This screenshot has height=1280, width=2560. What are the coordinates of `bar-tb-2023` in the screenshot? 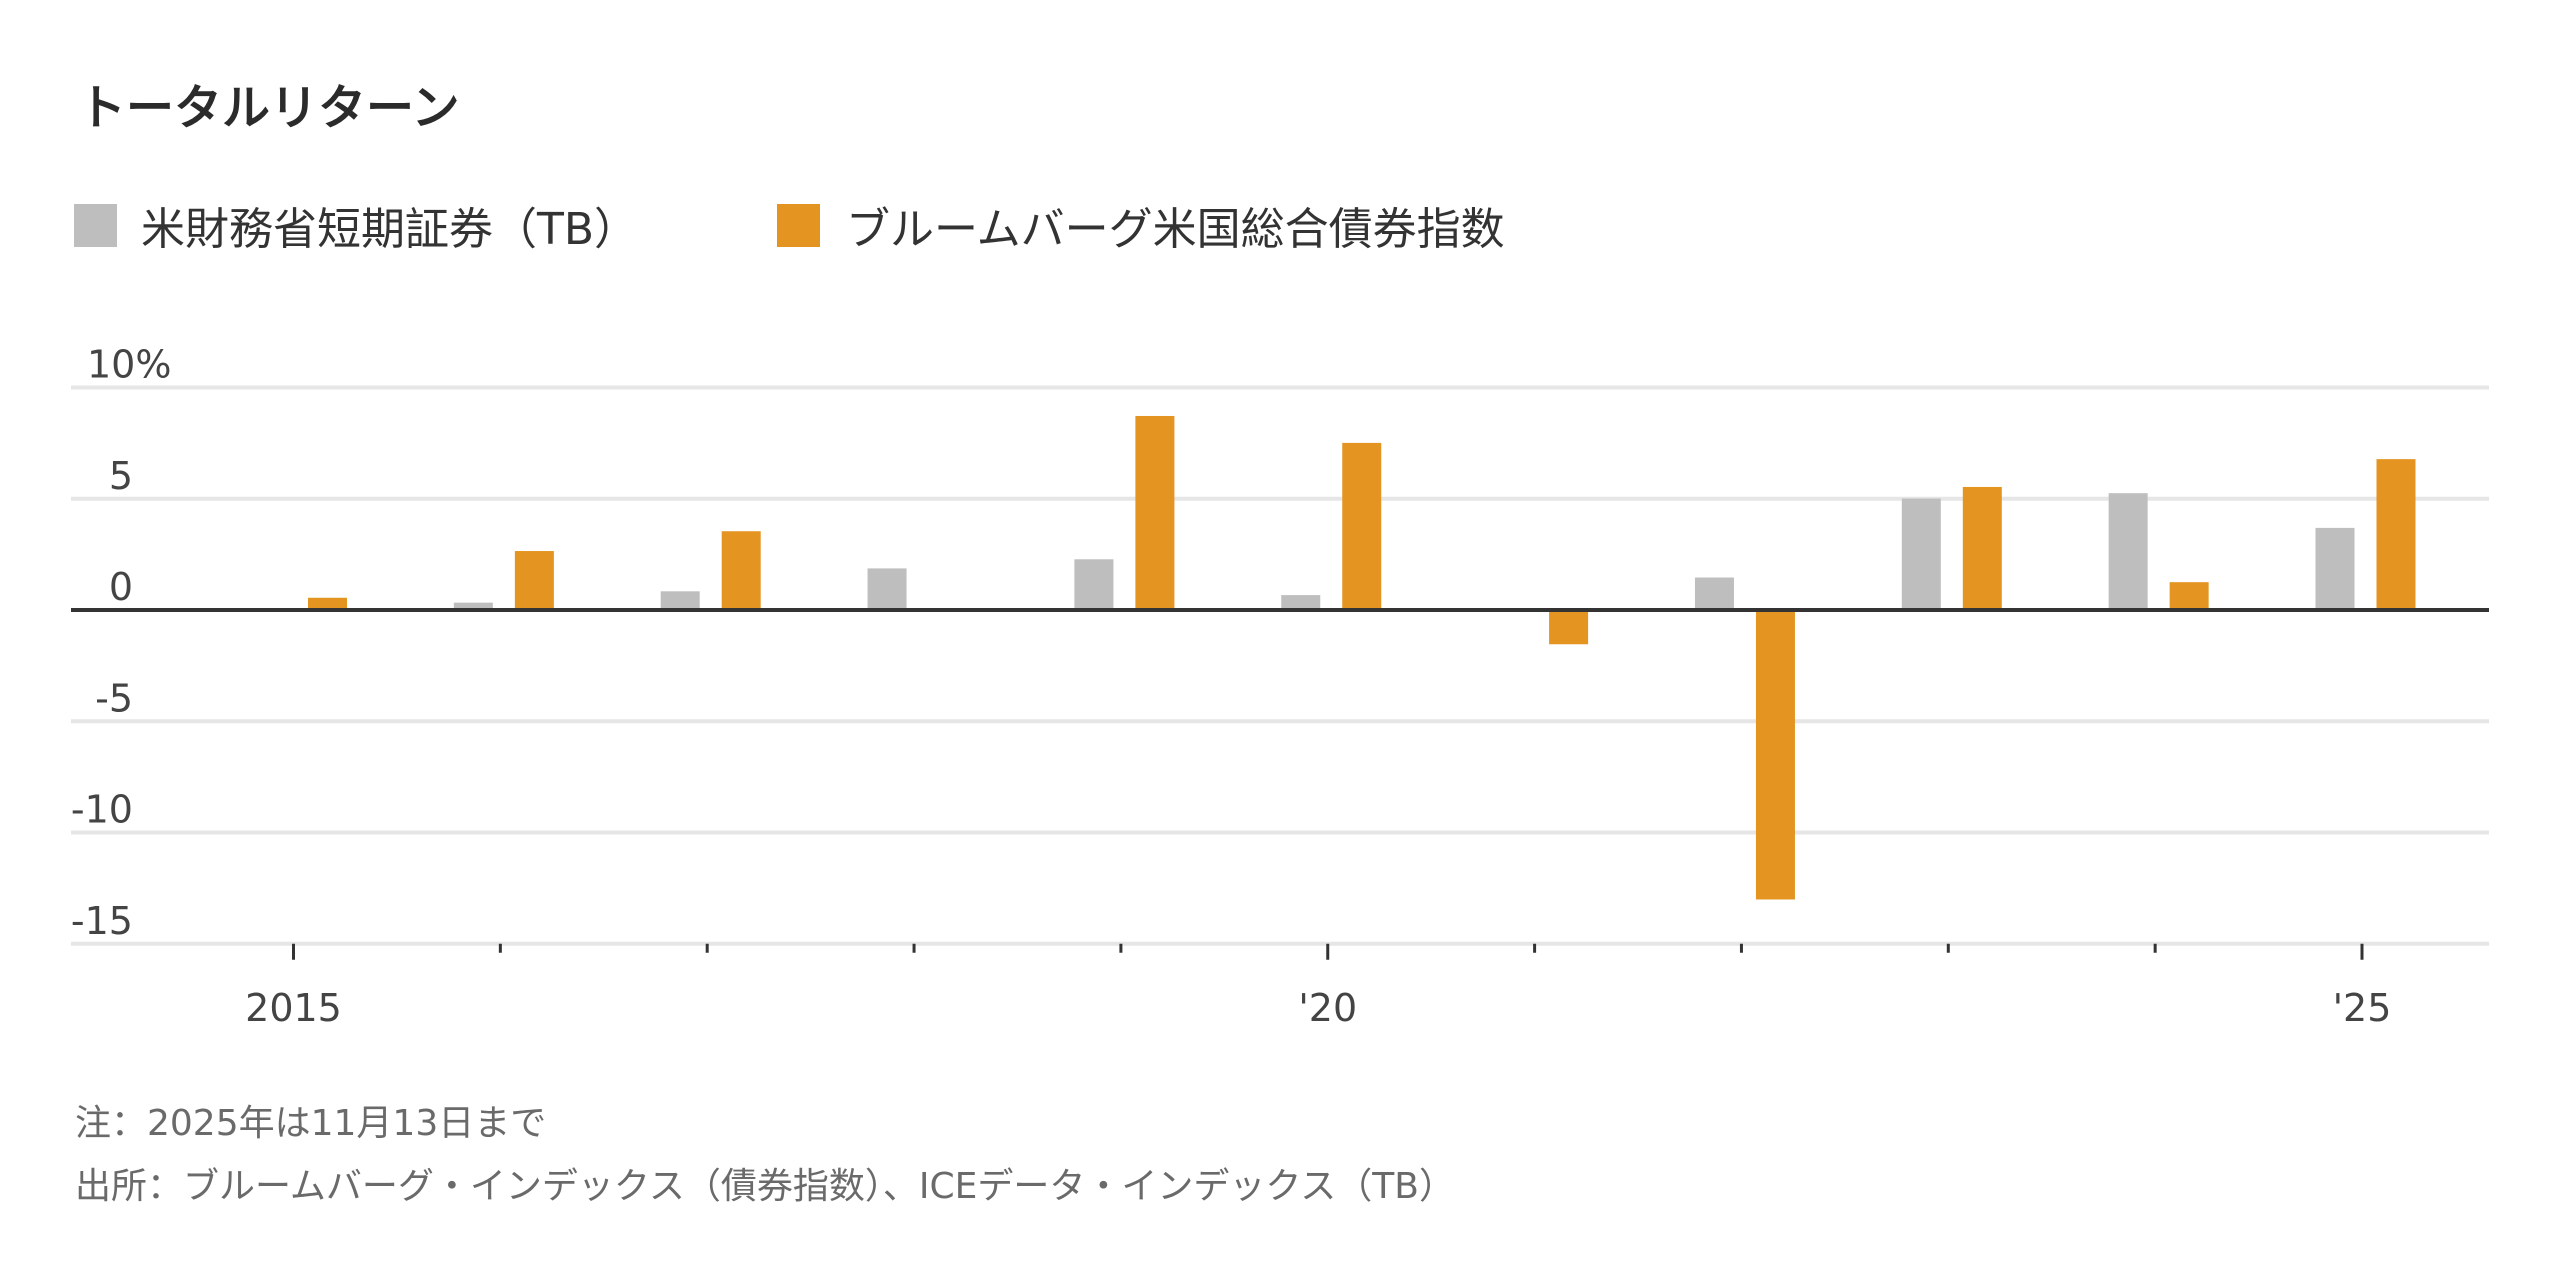 It's located at (1921, 554).